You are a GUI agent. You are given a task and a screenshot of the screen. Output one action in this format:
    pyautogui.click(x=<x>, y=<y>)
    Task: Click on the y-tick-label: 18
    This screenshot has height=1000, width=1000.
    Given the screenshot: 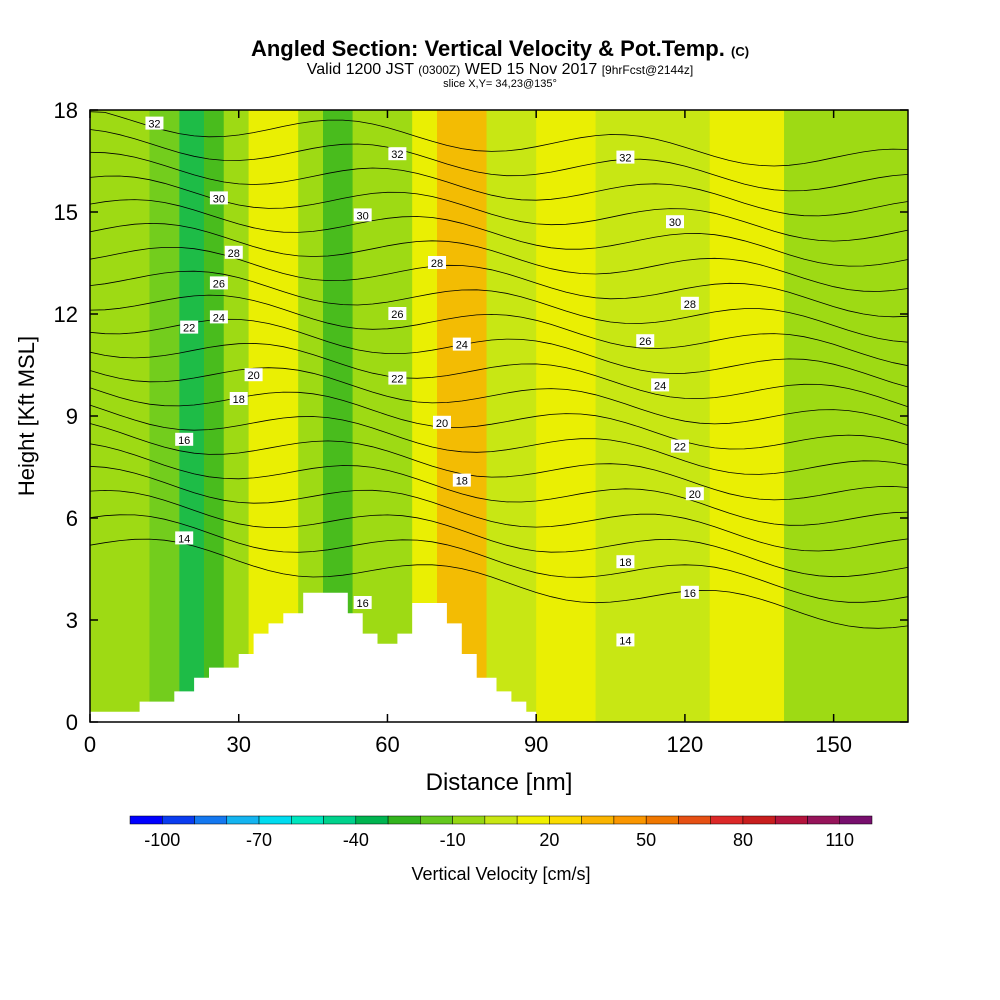 What is the action you would take?
    pyautogui.click(x=66, y=110)
    